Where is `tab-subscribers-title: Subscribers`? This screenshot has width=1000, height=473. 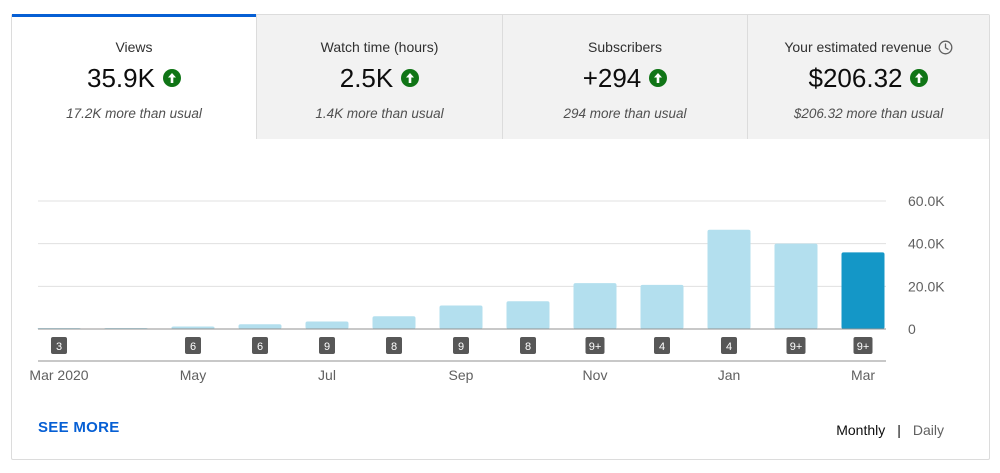
tab-subscribers-title: Subscribers is located at coordinates (625, 47).